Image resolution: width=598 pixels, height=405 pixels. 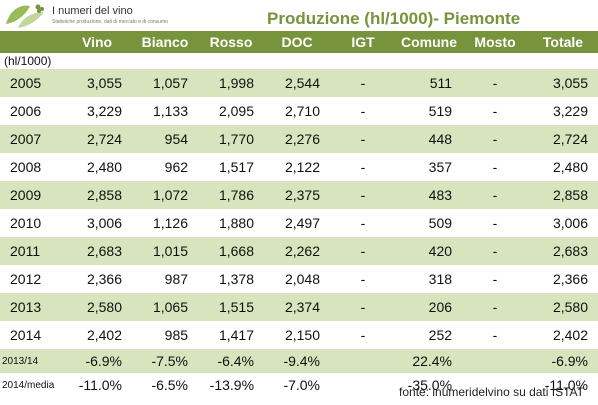 I want to click on table-row: 2010 3,006 1,126 1,880 2,497-509-3,006, so click(x=299, y=223).